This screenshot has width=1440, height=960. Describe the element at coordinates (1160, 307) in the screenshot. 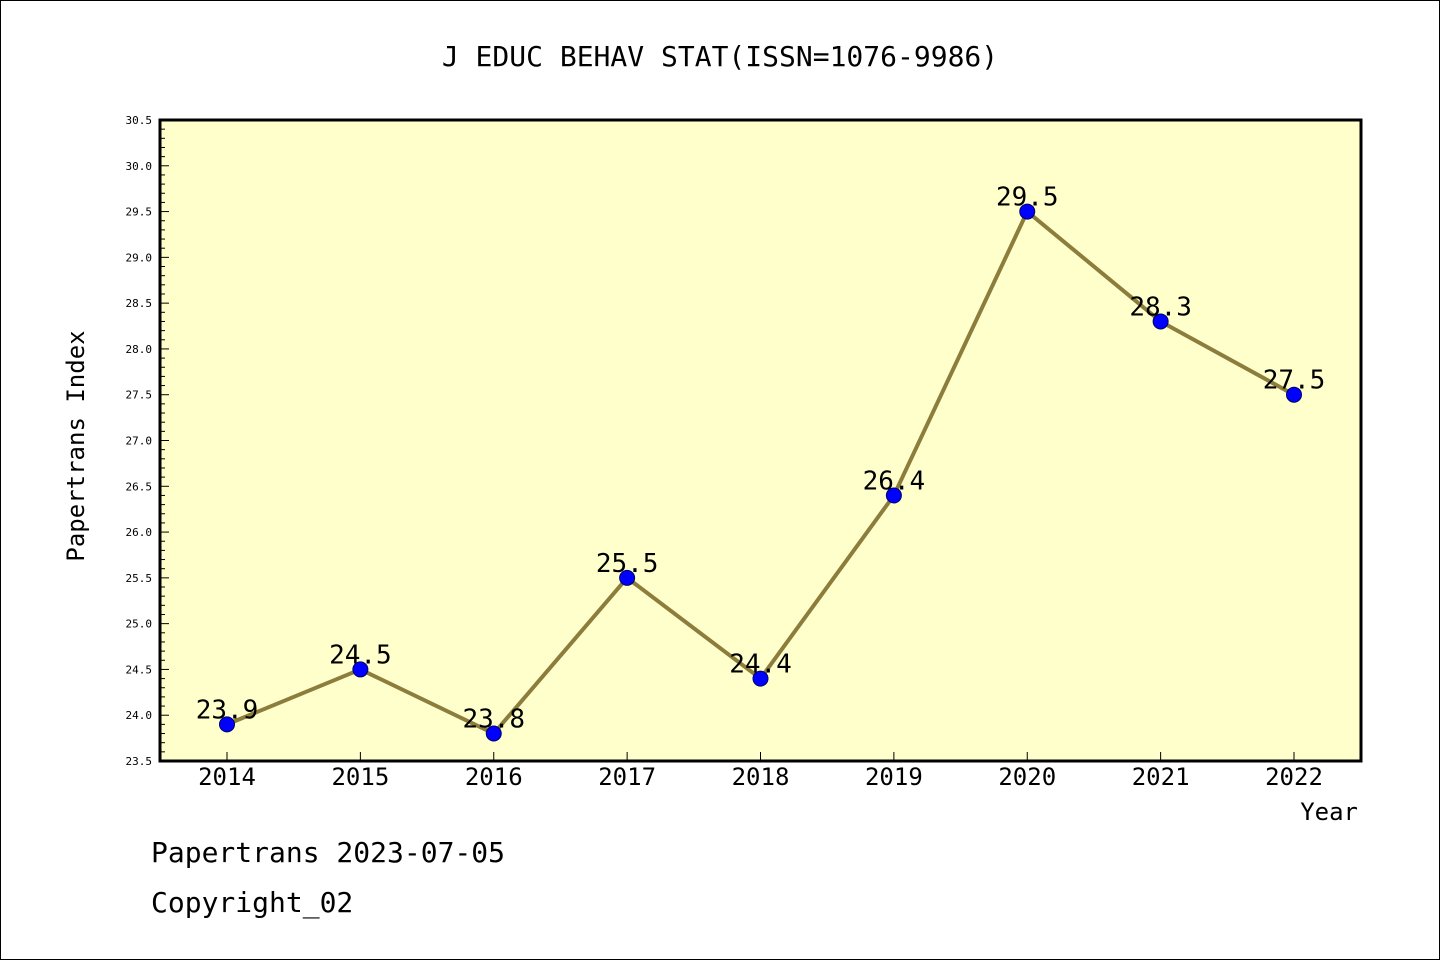

I see `data-label: 28.3` at that location.